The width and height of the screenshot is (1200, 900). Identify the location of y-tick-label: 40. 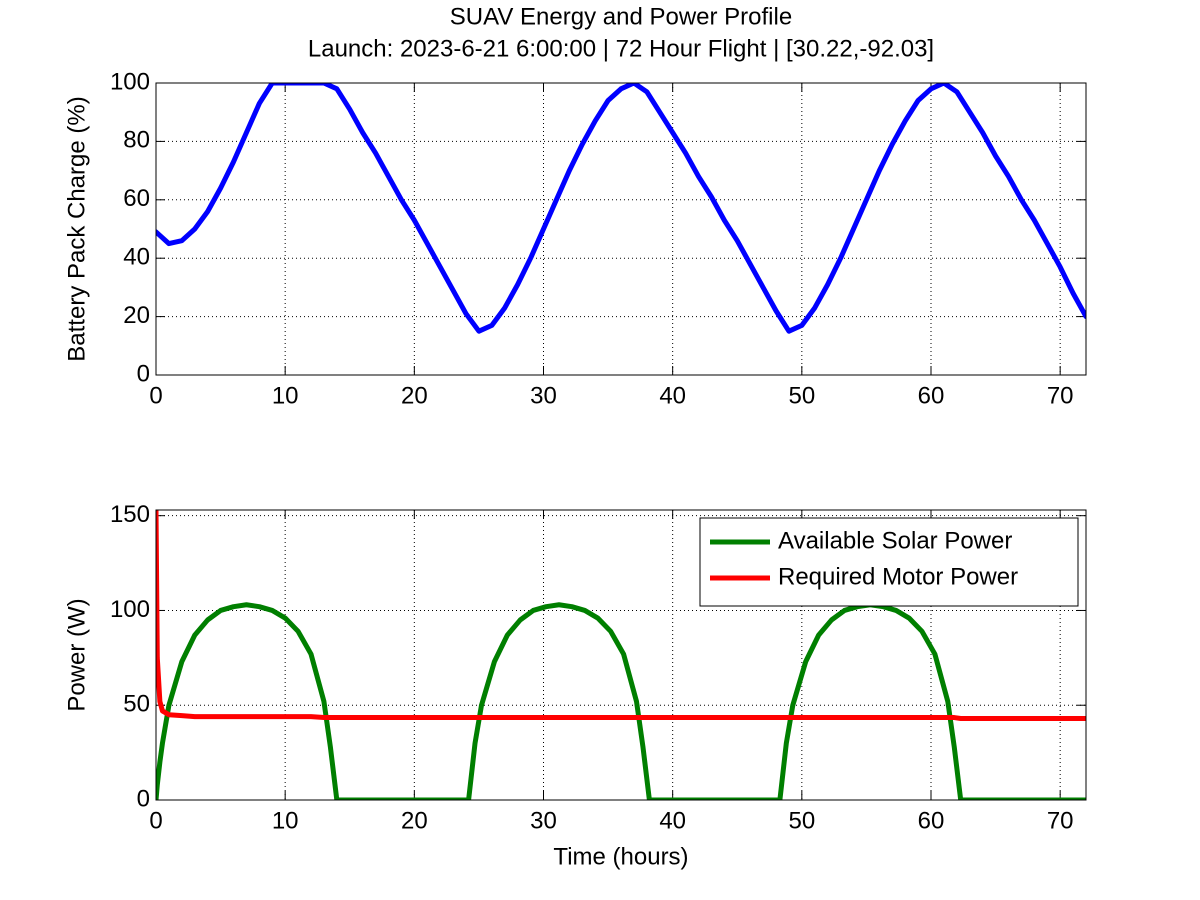
(136, 257).